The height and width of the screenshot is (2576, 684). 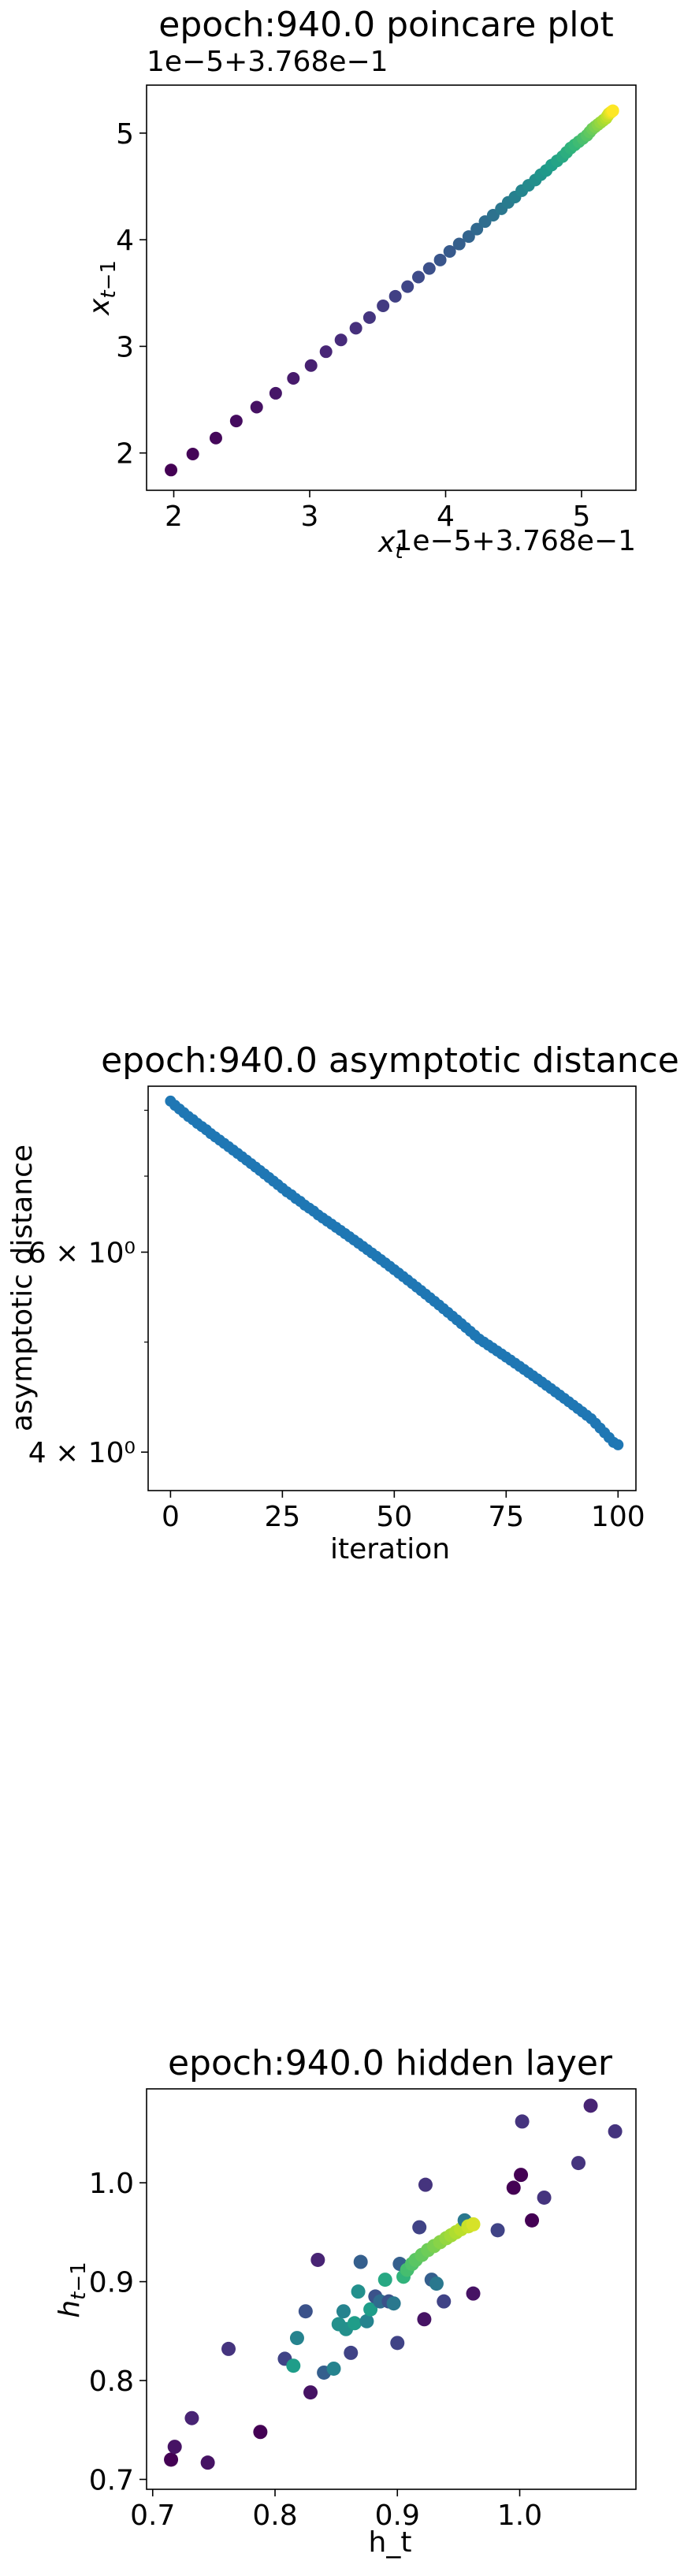 What do you see at coordinates (171, 1517) in the screenshot?
I see `x-tick-label: 0` at bounding box center [171, 1517].